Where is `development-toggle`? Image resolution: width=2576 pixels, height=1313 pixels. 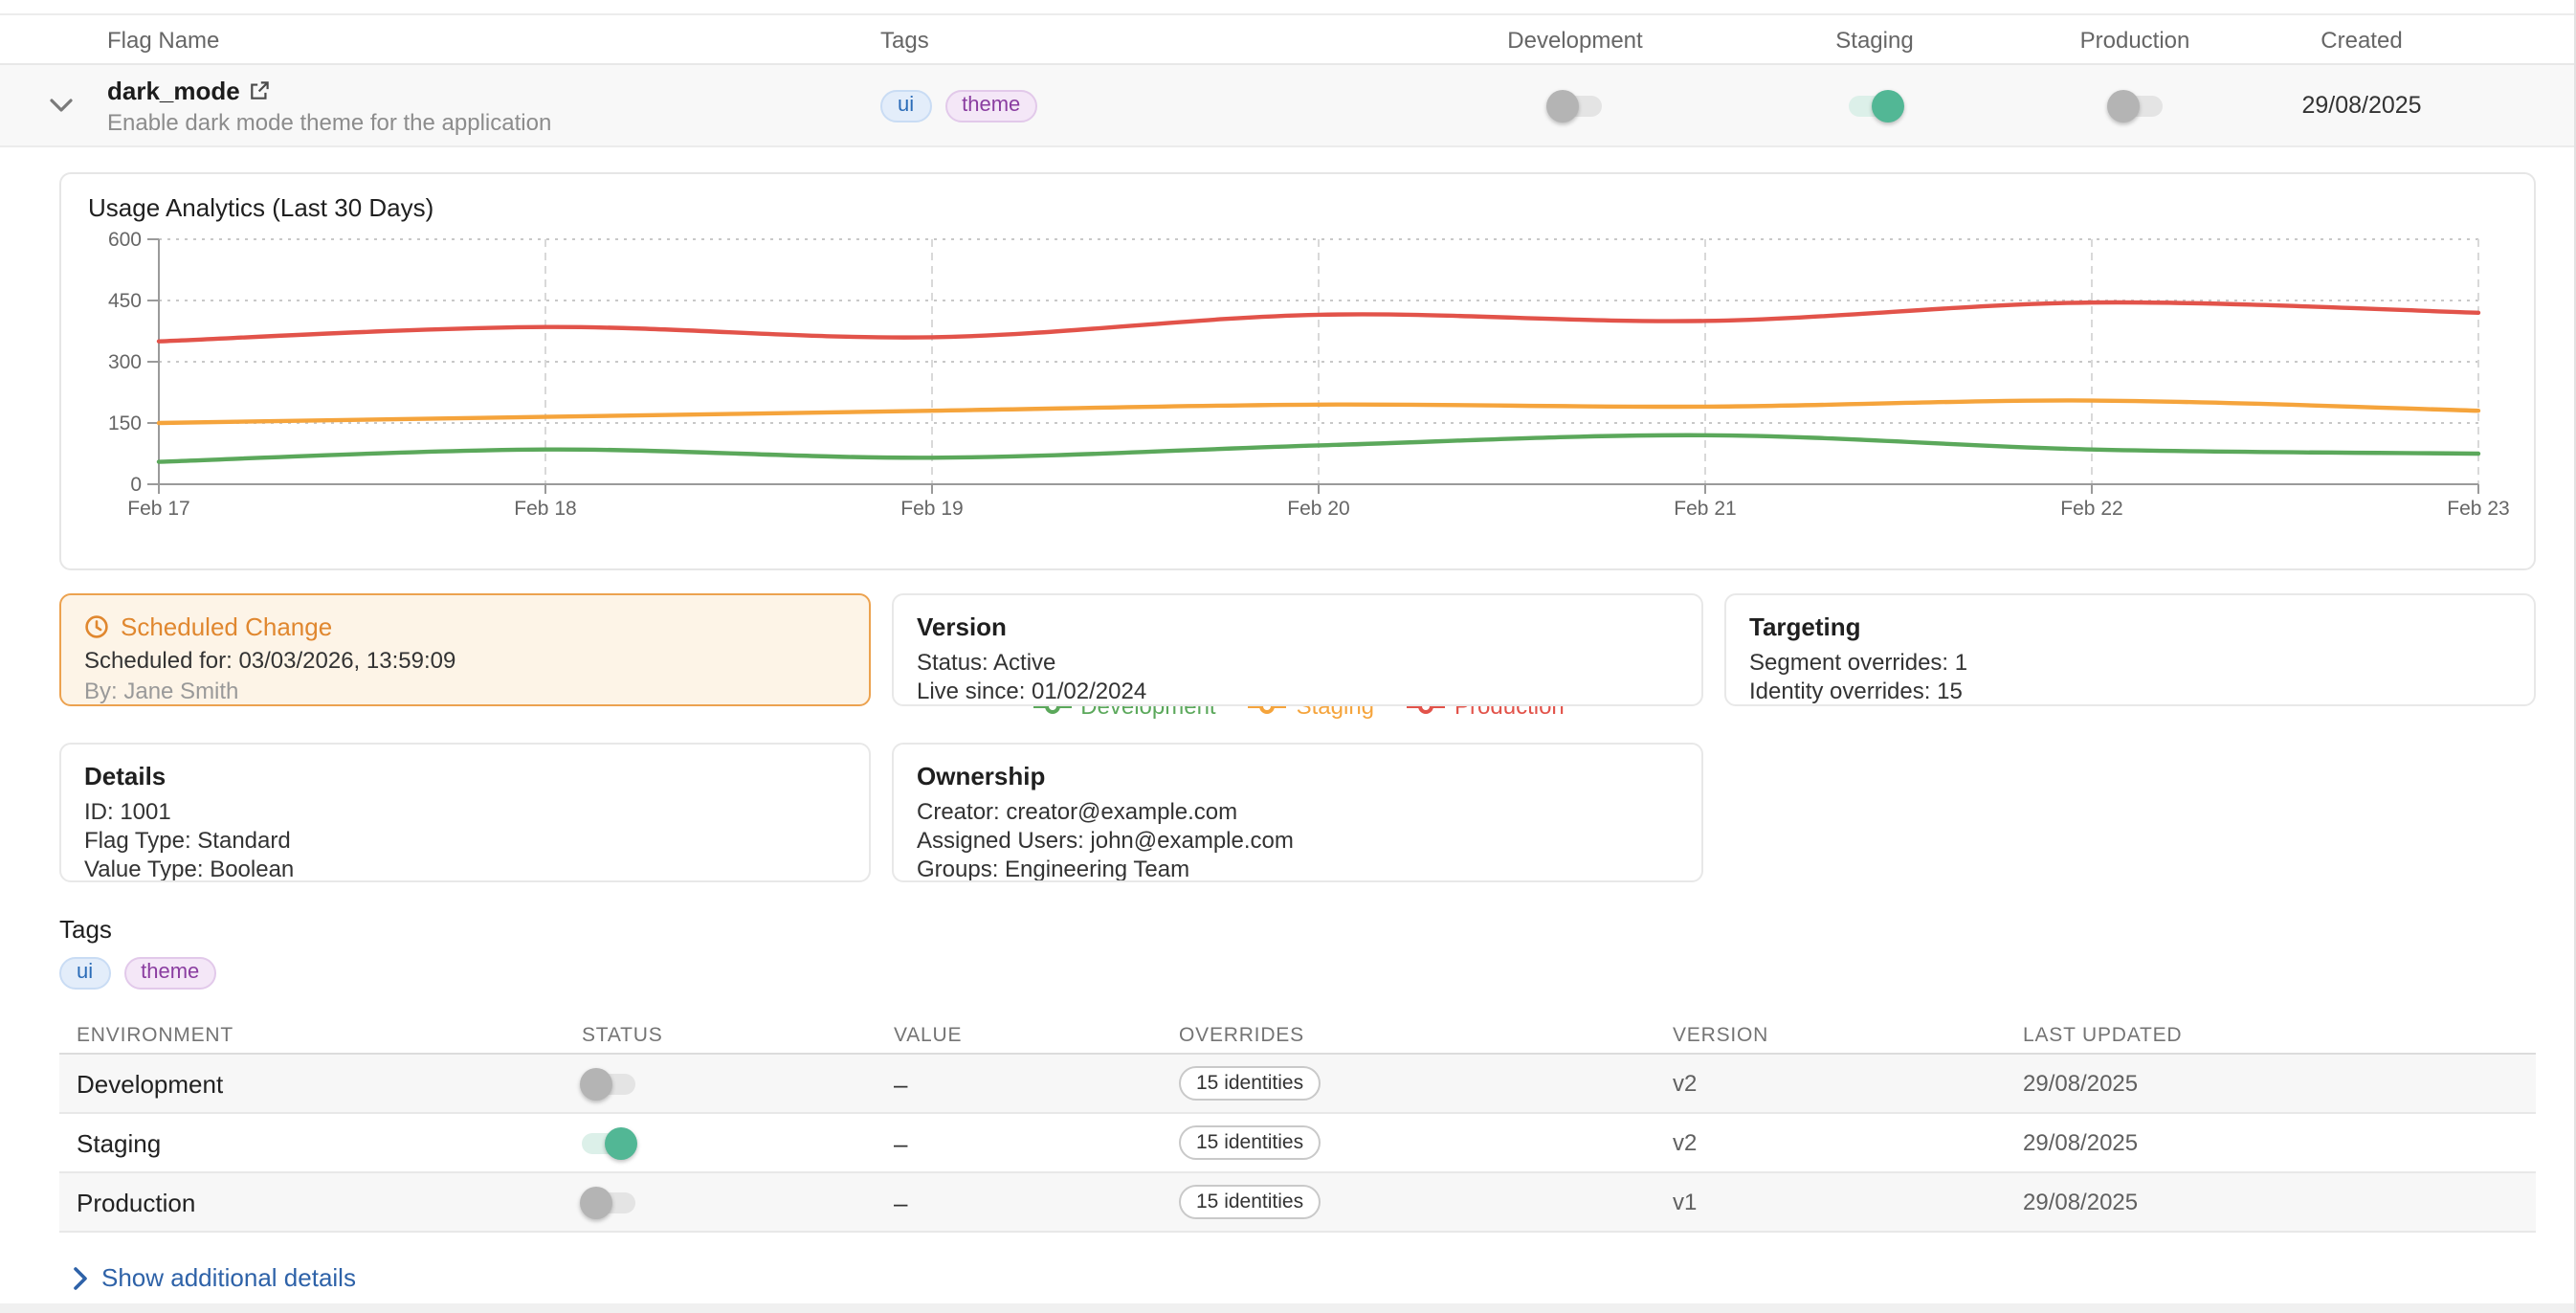
development-toggle is located at coordinates (1574, 105).